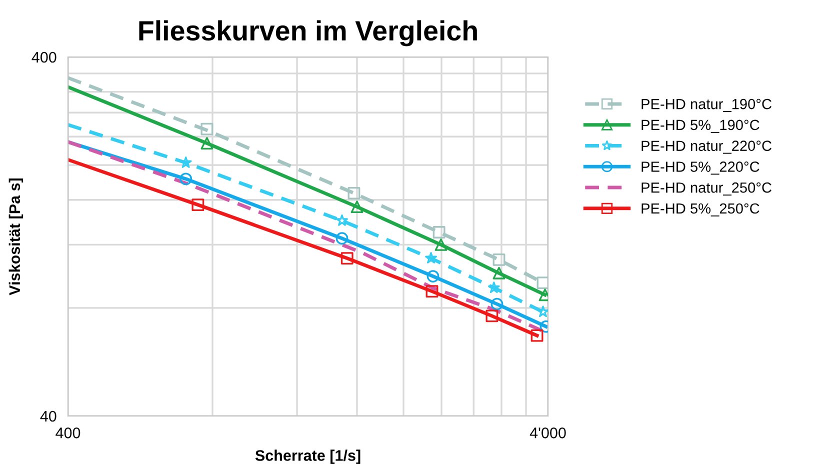 This screenshot has height=465, width=836. Describe the element at coordinates (548, 433) in the screenshot. I see `x-tick-label: 4'000` at that location.